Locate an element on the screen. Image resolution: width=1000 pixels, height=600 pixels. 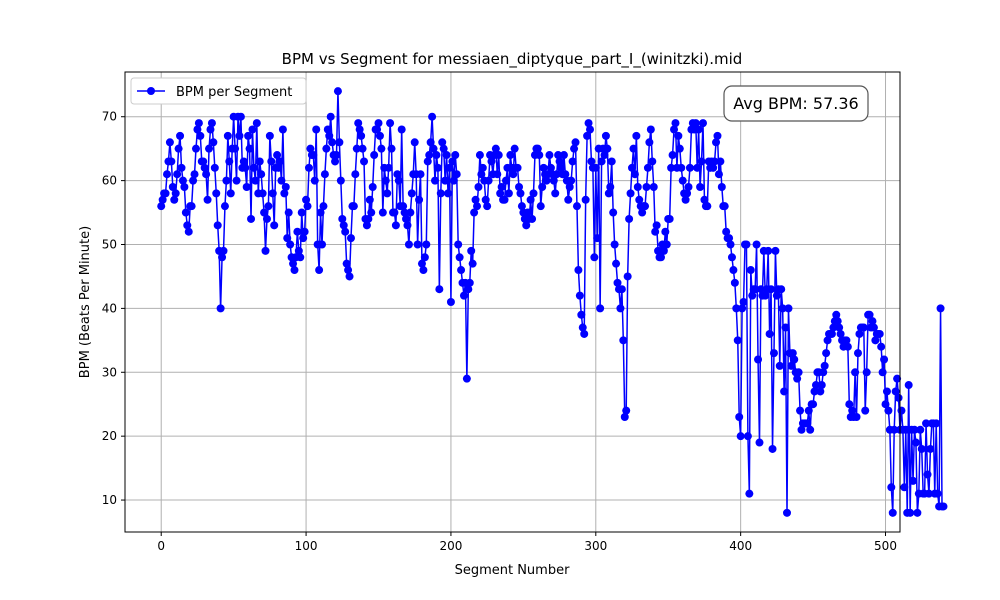
avg-annotation-text: Avg BPM: 57.36 is located at coordinates (795, 103).